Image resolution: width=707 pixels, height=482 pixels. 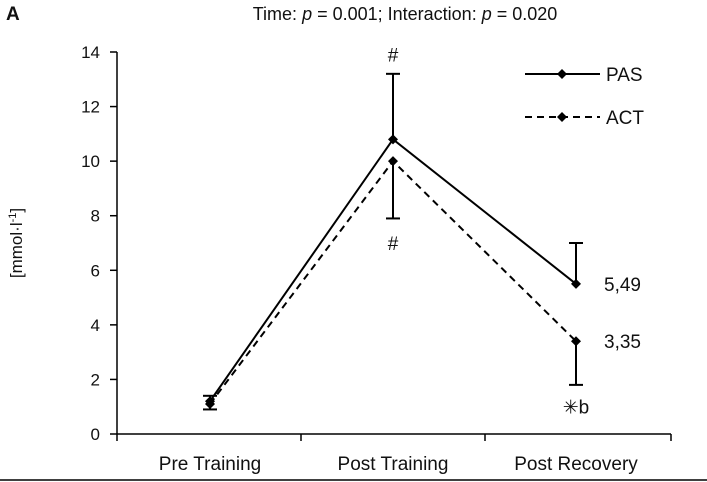 I want to click on panel-label: A, so click(x=13, y=14).